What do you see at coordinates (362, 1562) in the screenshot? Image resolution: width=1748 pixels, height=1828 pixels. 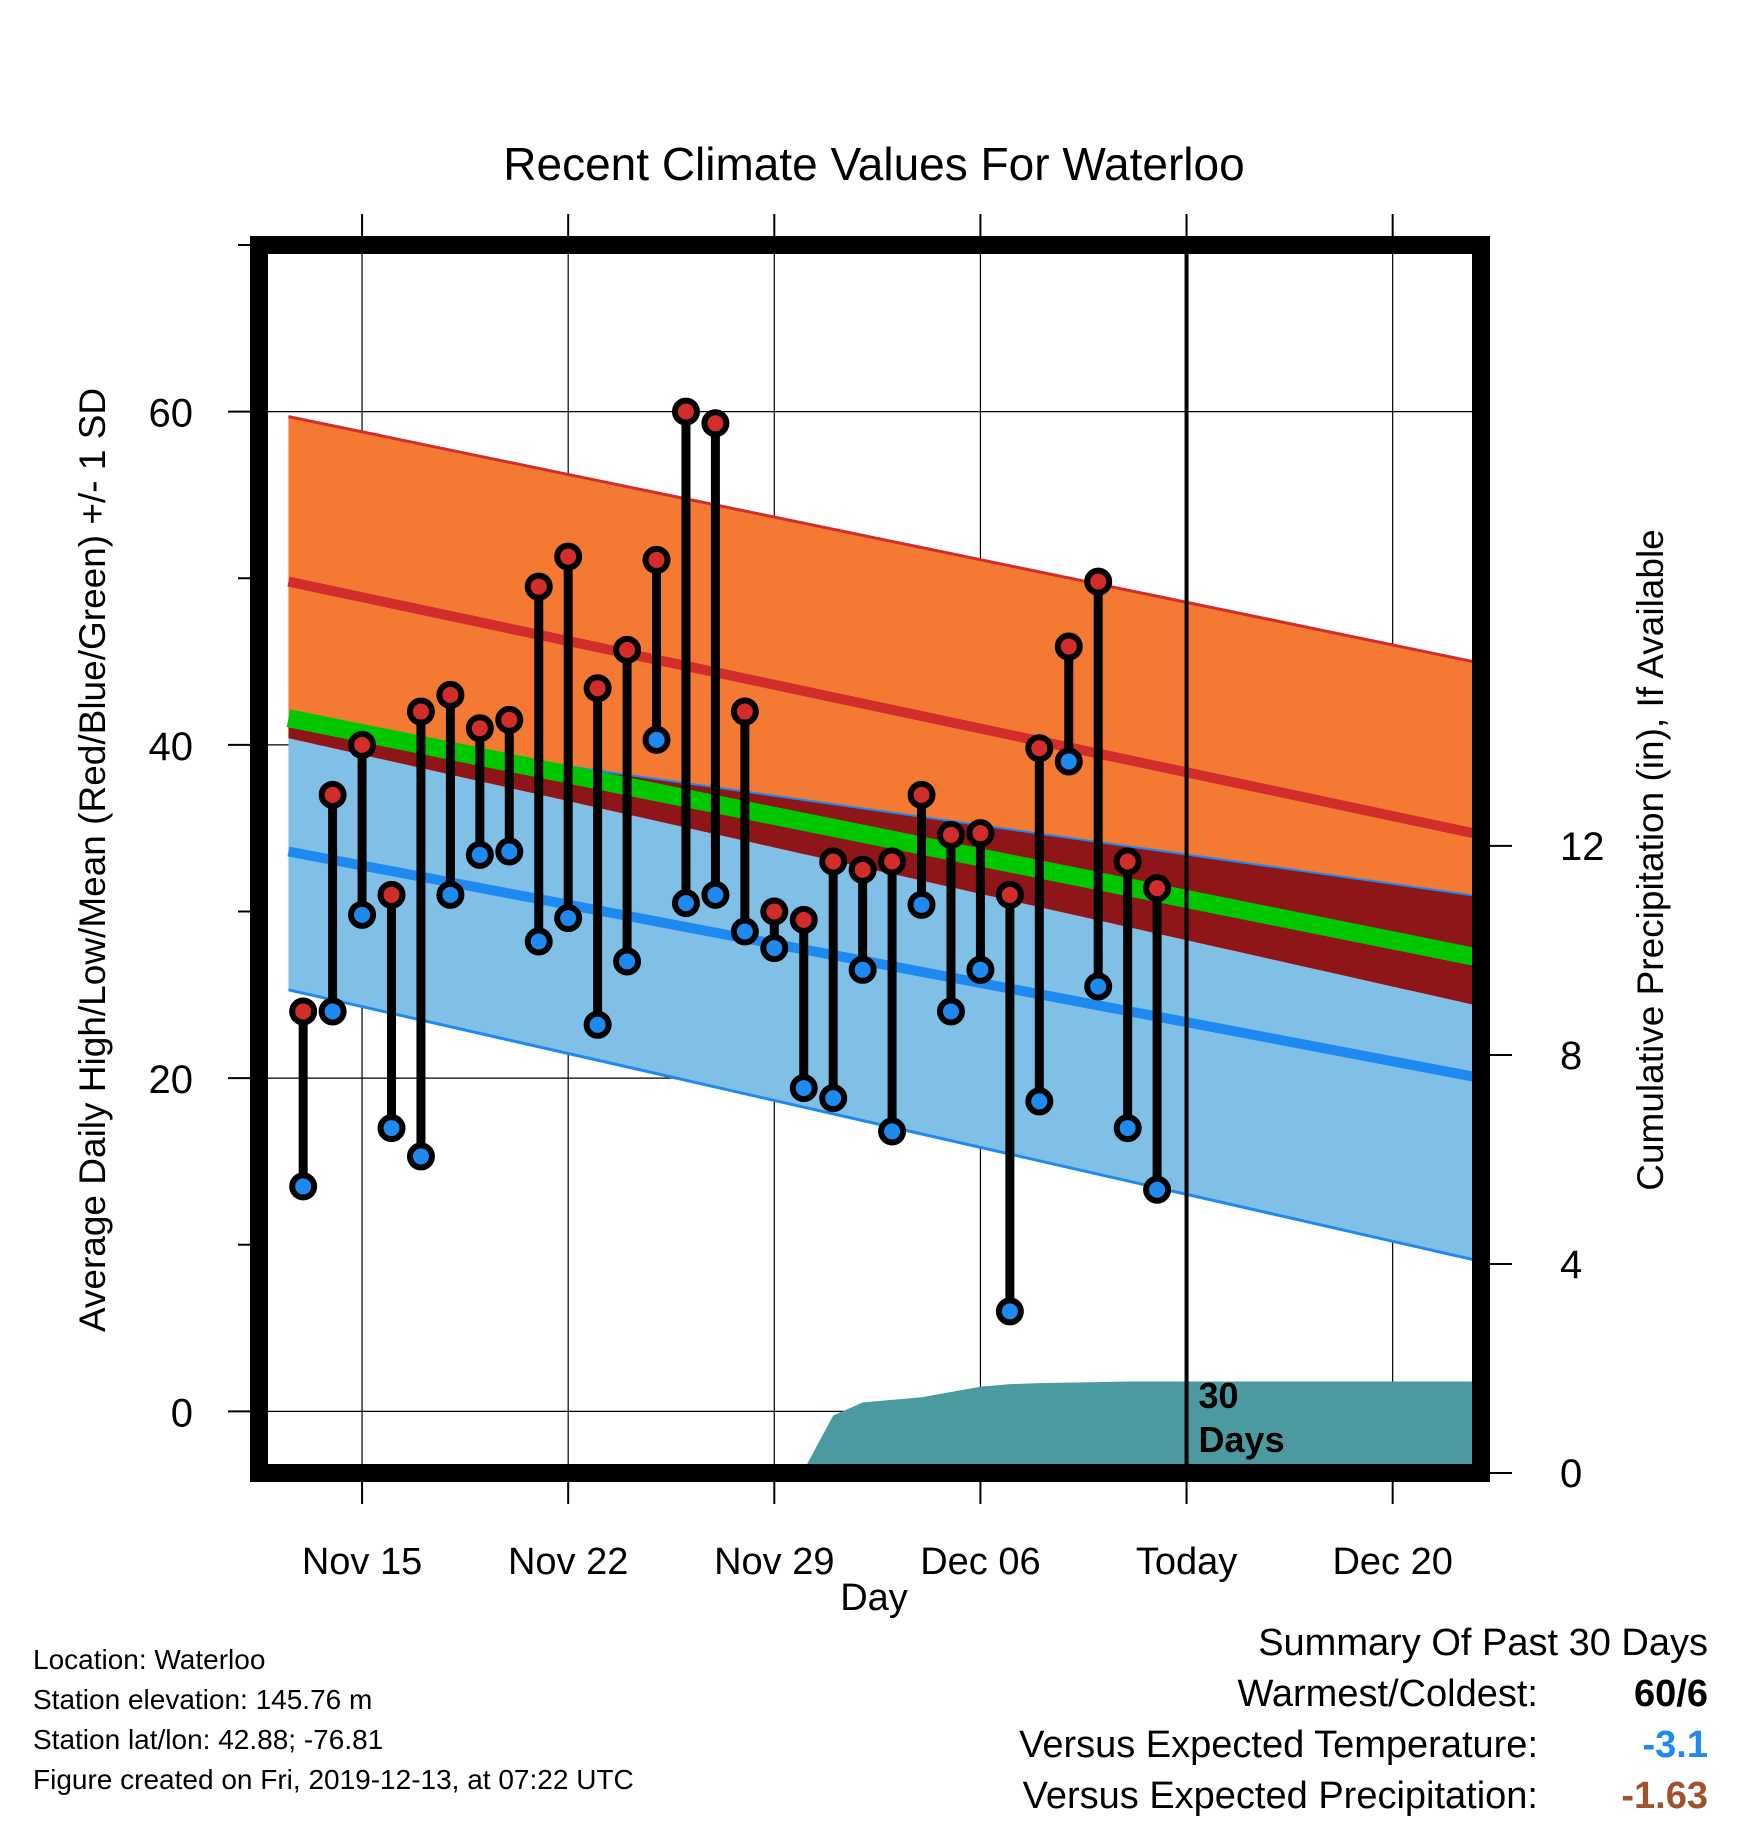 I see `x-tick-label: Nov 15` at bounding box center [362, 1562].